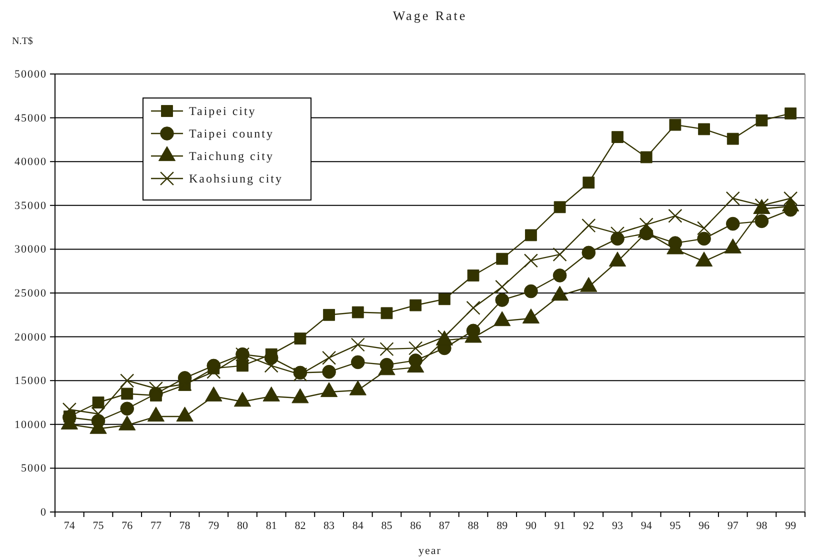  What do you see at coordinates (222, 111) in the screenshot?
I see `legend-label: Taipei city` at bounding box center [222, 111].